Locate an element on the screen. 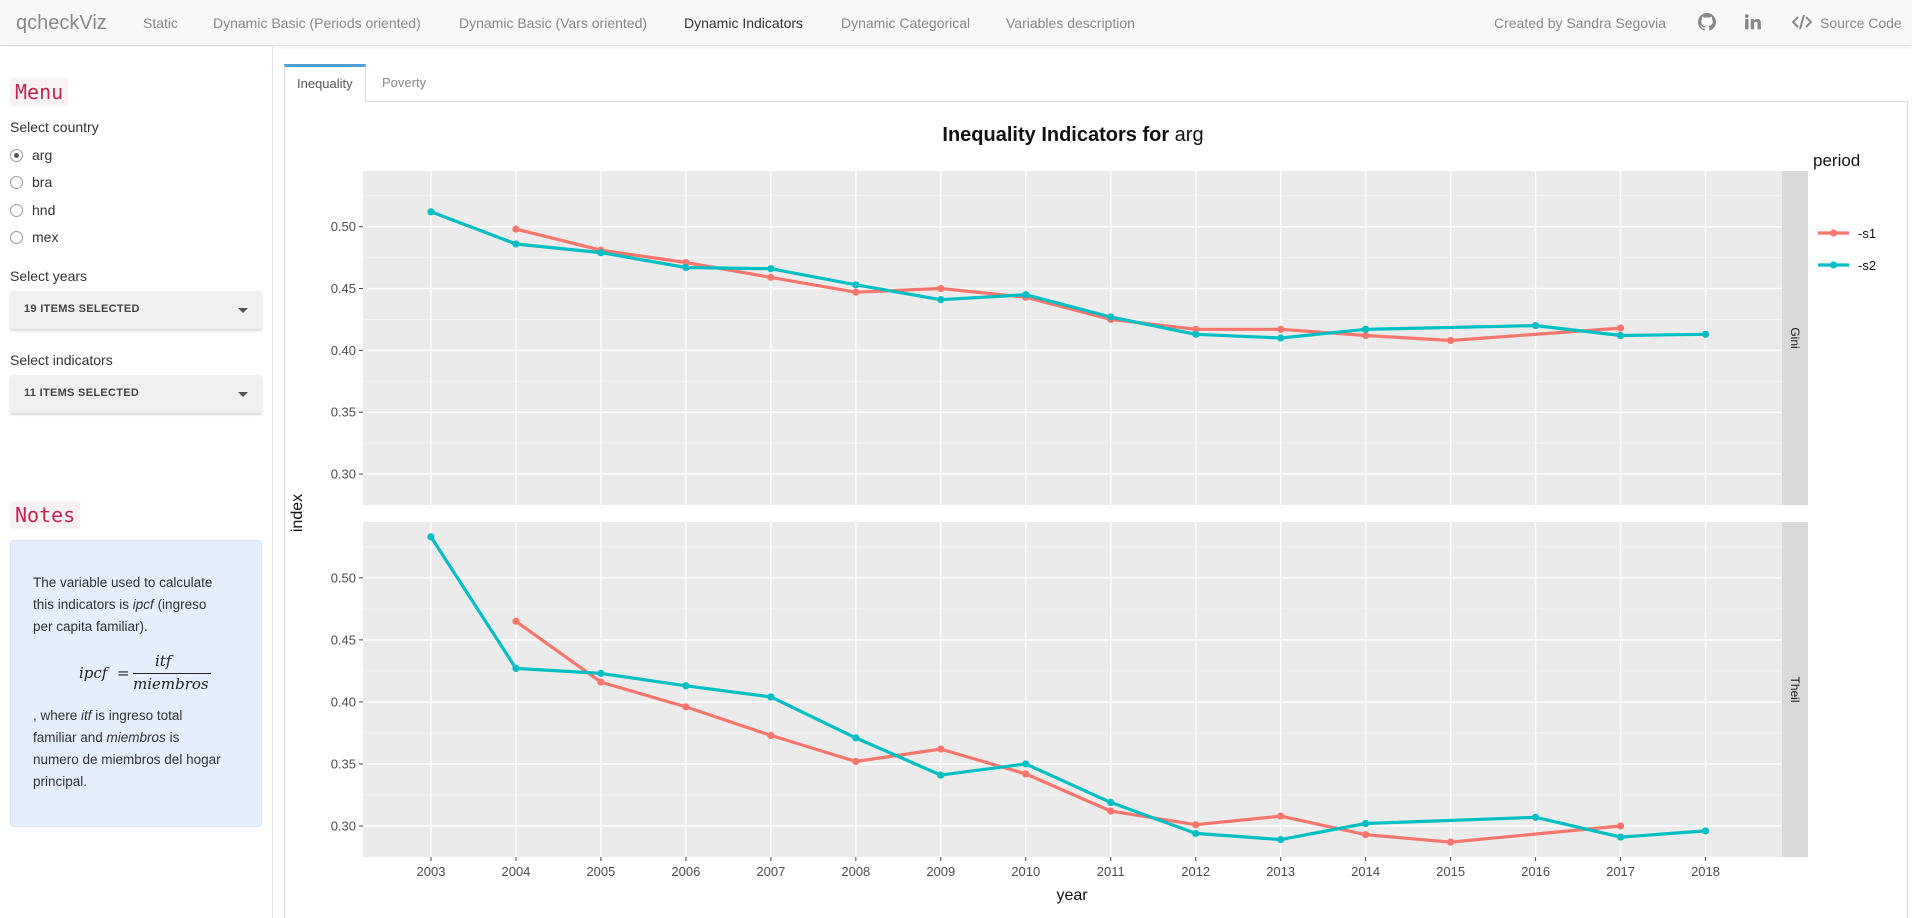  radio-label: bra is located at coordinates (42, 182).